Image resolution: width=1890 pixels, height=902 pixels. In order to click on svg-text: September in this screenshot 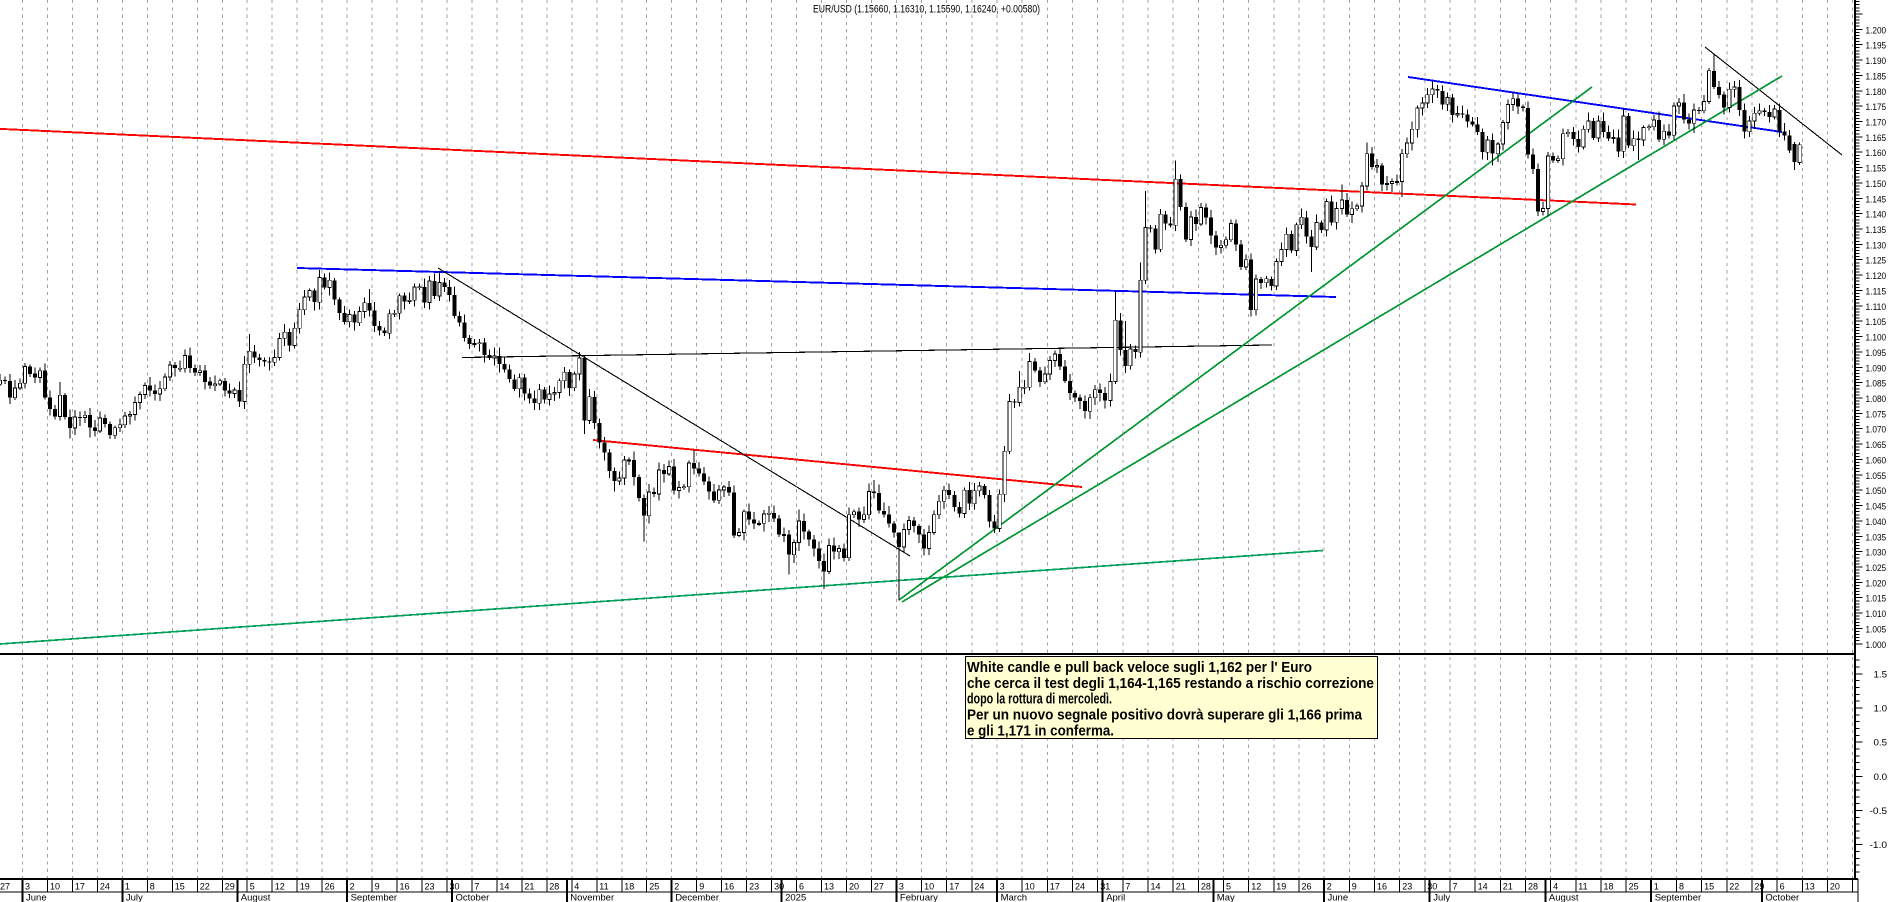, I will do `click(1678, 897)`.